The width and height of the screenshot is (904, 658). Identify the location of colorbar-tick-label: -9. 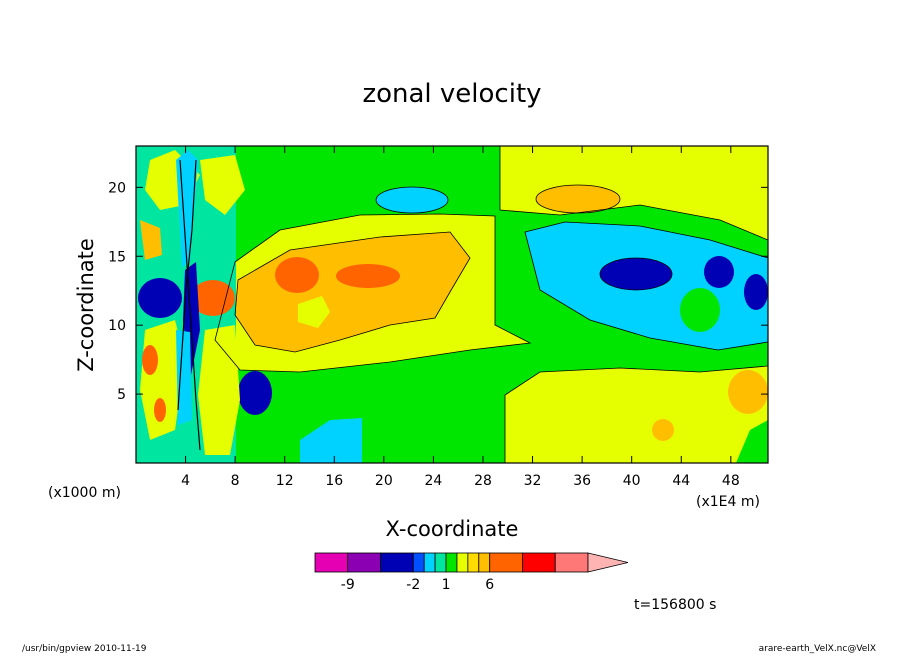
(348, 585).